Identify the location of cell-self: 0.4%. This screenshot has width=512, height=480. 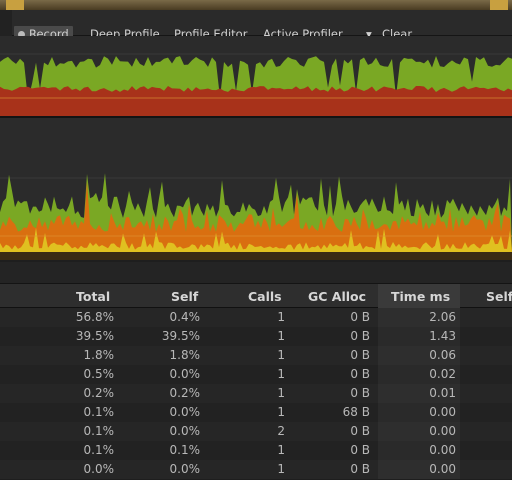
(185, 317).